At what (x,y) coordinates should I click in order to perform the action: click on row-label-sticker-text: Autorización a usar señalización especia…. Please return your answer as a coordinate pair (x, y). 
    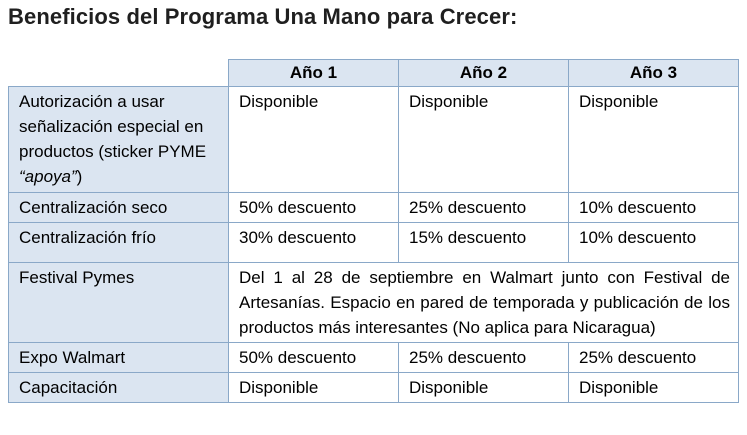
    Looking at the image, I should click on (113, 126).